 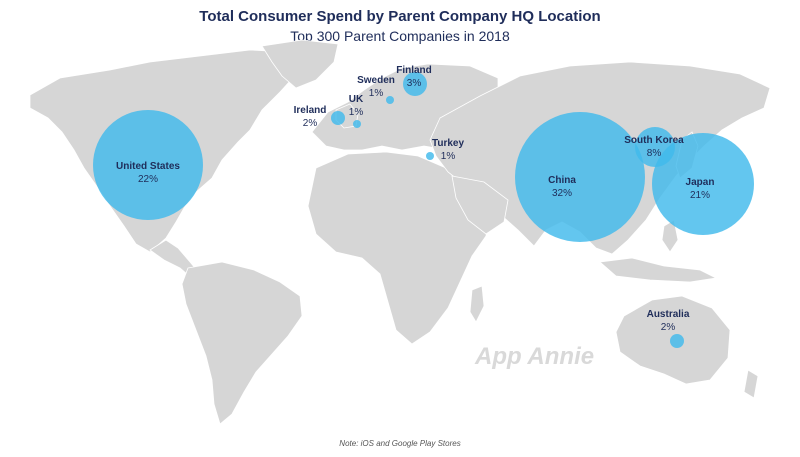 What do you see at coordinates (751, 384) in the screenshot?
I see `new-zealand-land` at bounding box center [751, 384].